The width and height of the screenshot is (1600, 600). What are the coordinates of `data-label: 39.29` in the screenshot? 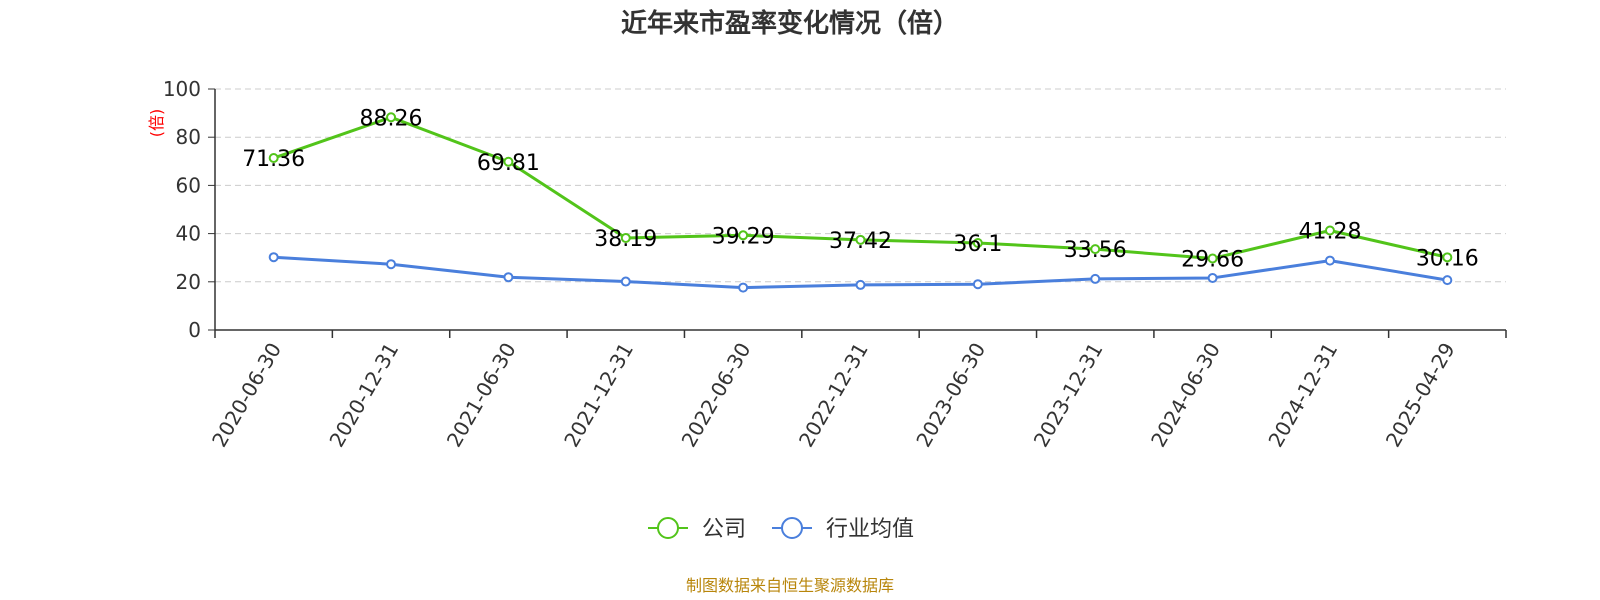 It's located at (743, 236).